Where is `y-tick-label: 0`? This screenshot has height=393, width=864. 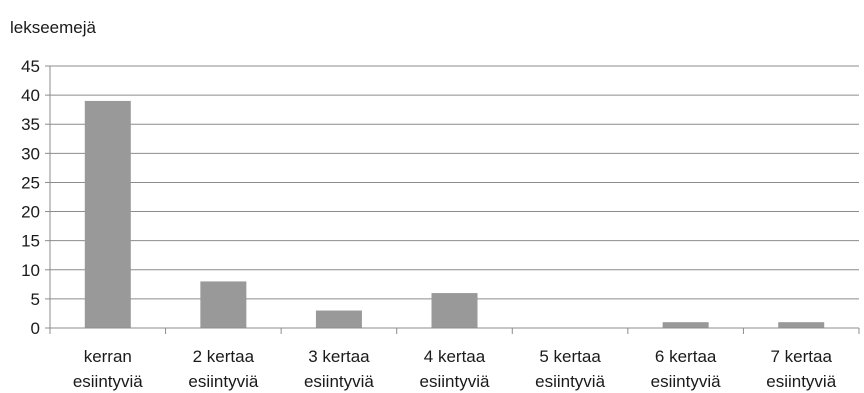 y-tick-label: 0 is located at coordinates (35, 328).